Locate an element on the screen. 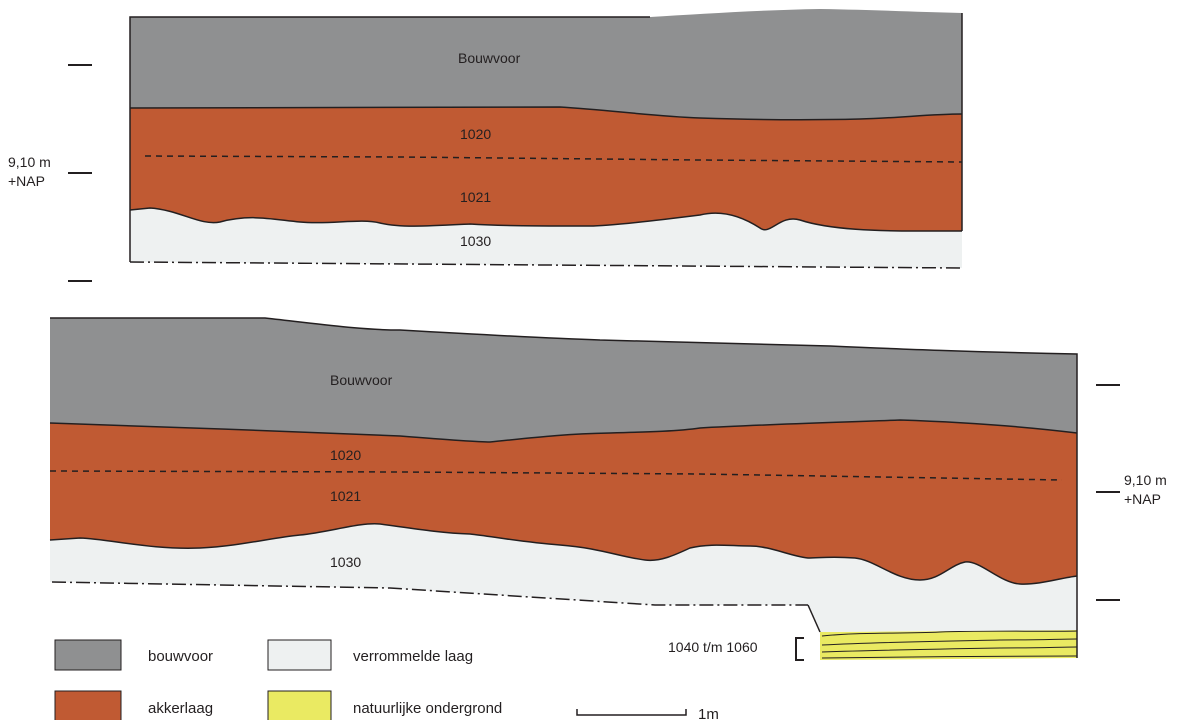 This screenshot has height=720, width=1184. top-nap-label-value: 9,10 m is located at coordinates (29, 162).